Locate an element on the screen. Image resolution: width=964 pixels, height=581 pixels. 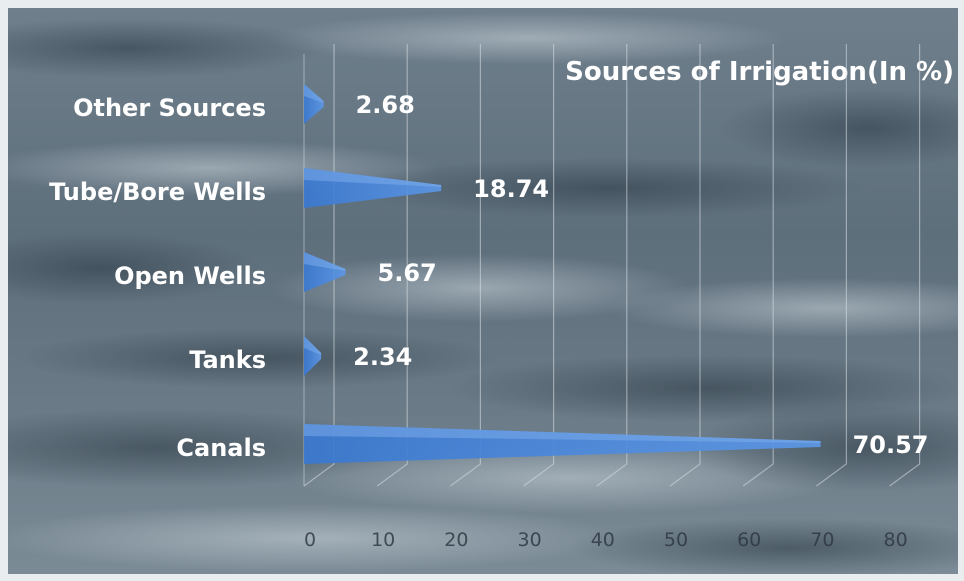
category-label: Other Sources is located at coordinates (169, 108).